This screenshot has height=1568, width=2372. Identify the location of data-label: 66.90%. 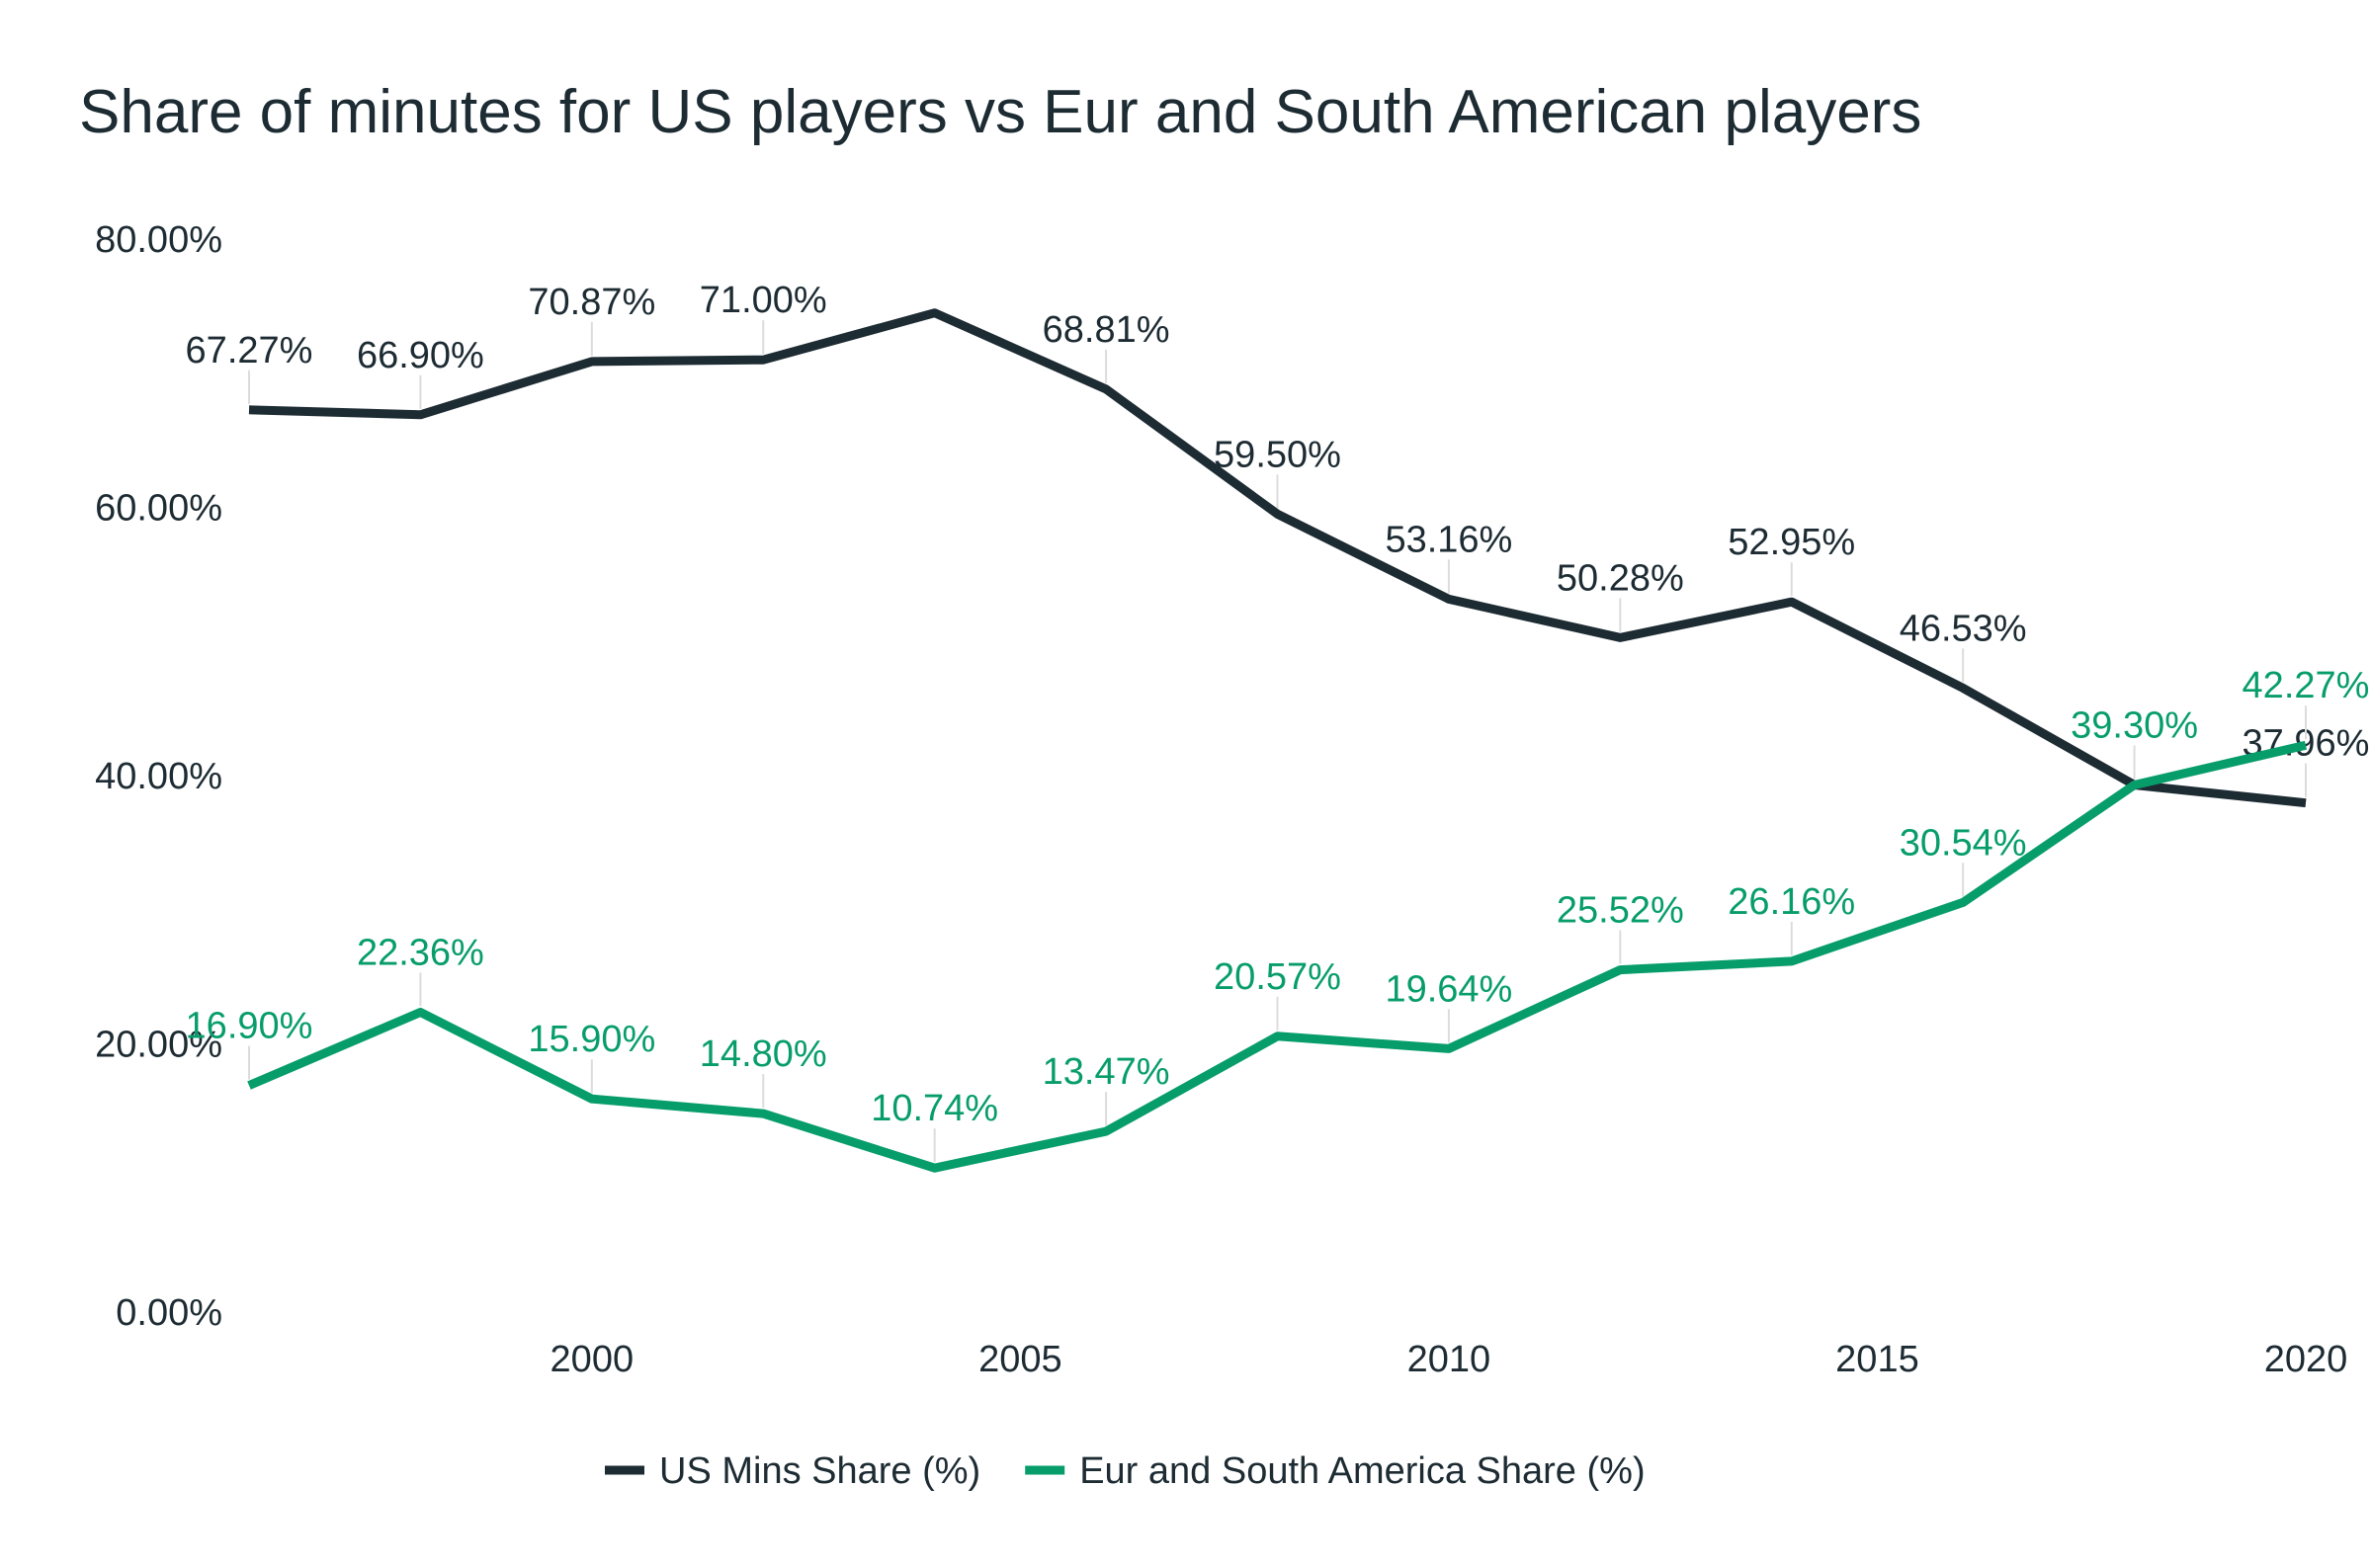
(420, 355).